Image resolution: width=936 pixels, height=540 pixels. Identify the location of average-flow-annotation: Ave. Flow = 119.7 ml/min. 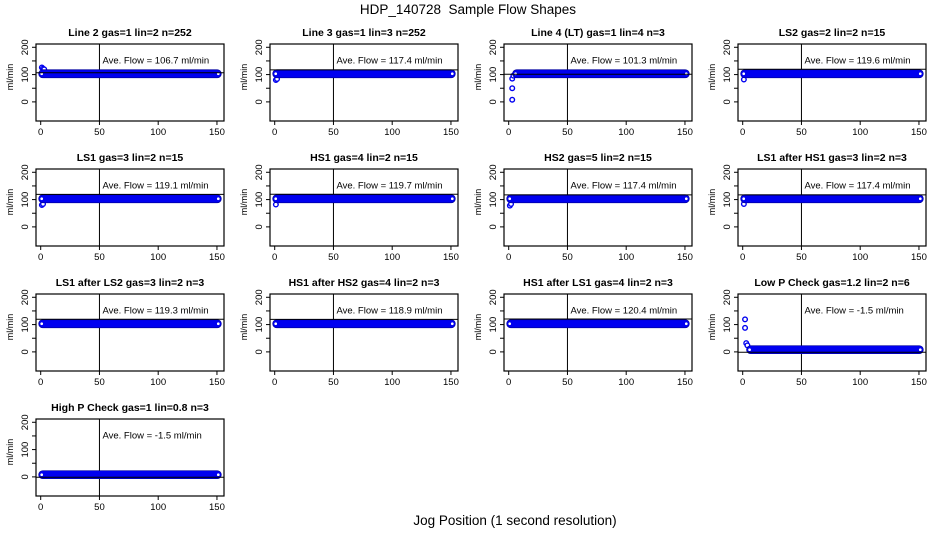
(389, 186).